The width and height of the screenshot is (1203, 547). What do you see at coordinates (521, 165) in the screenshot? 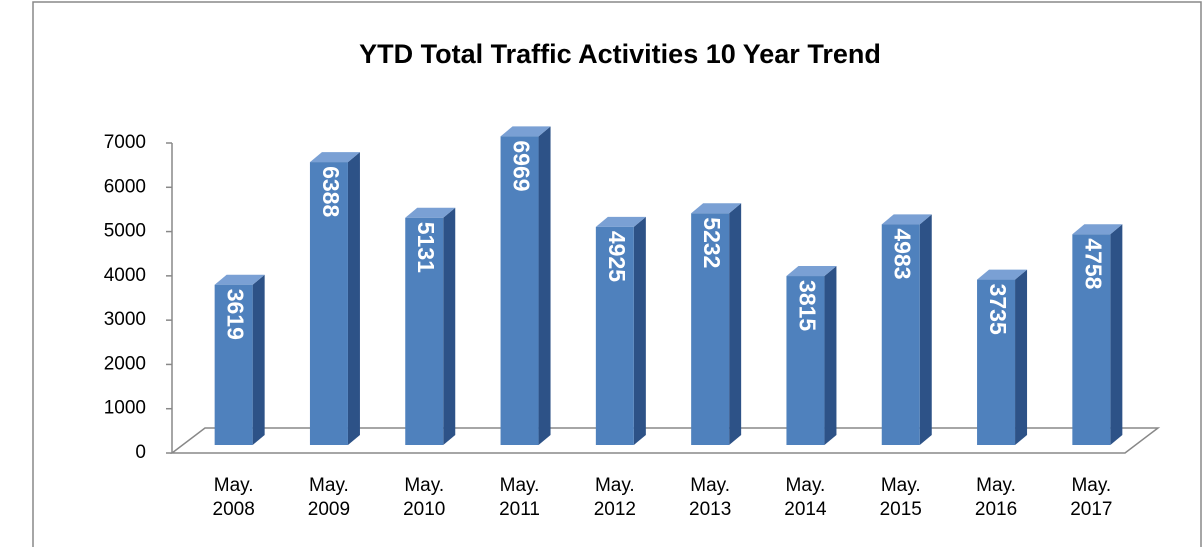
I see `value-label: 6969` at bounding box center [521, 165].